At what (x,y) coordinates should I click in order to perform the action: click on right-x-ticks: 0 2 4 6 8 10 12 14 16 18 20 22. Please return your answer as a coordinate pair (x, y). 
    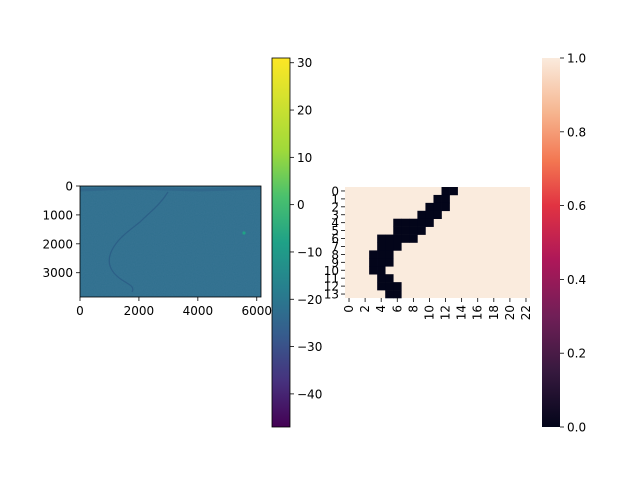
    Looking at the image, I should click on (437, 309).